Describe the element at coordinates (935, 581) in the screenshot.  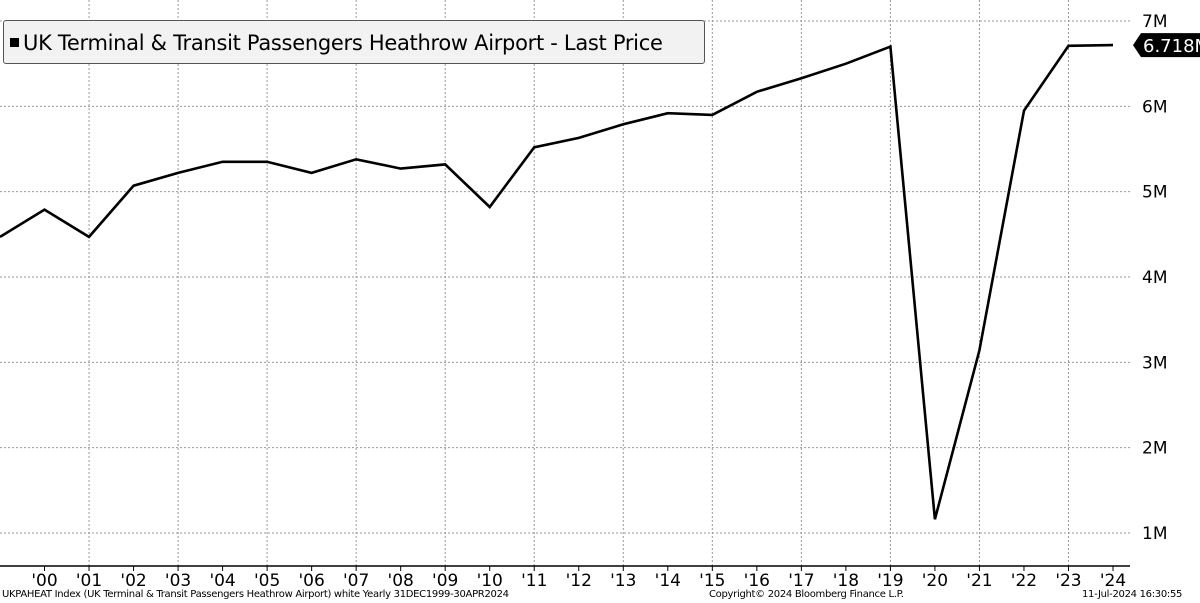
I see `x-tick-label: '20` at that location.